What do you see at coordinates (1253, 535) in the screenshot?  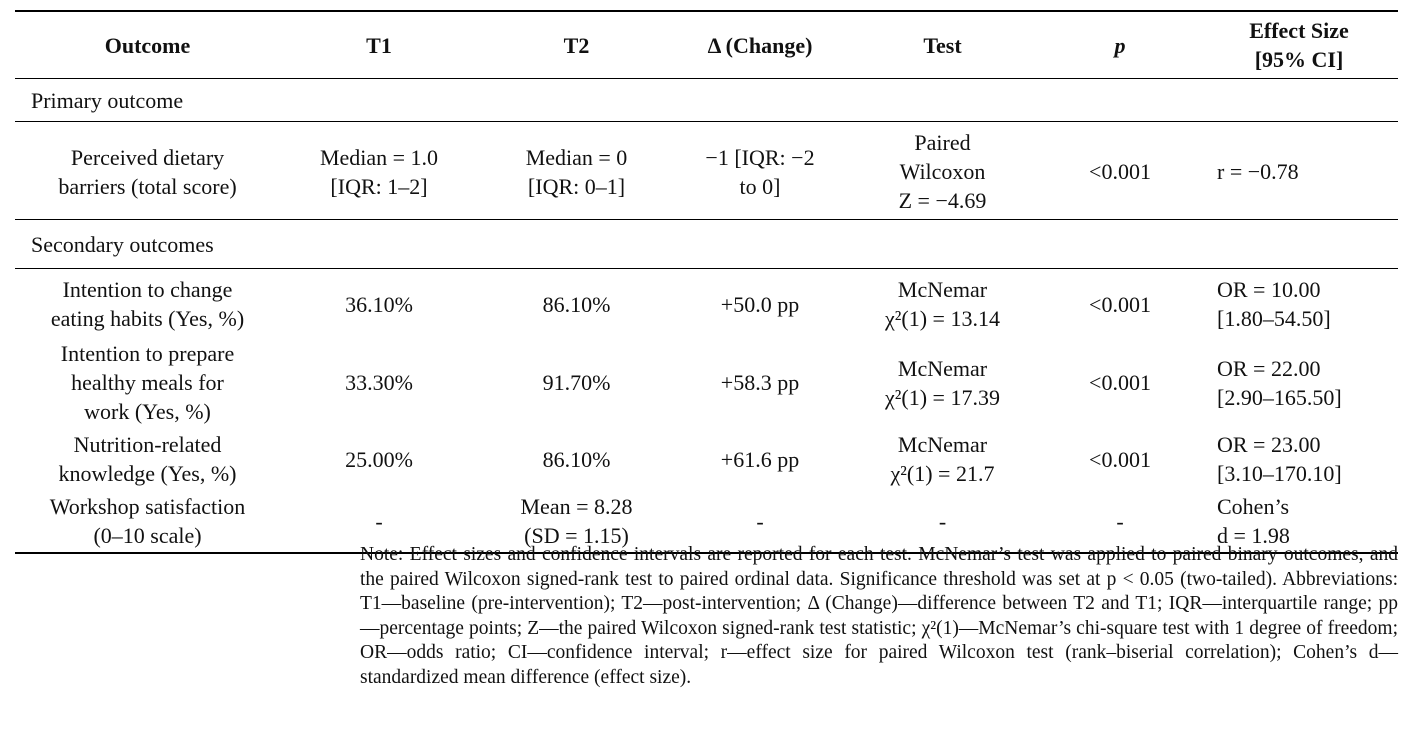 I see `cell-line: d = 1.98` at bounding box center [1253, 535].